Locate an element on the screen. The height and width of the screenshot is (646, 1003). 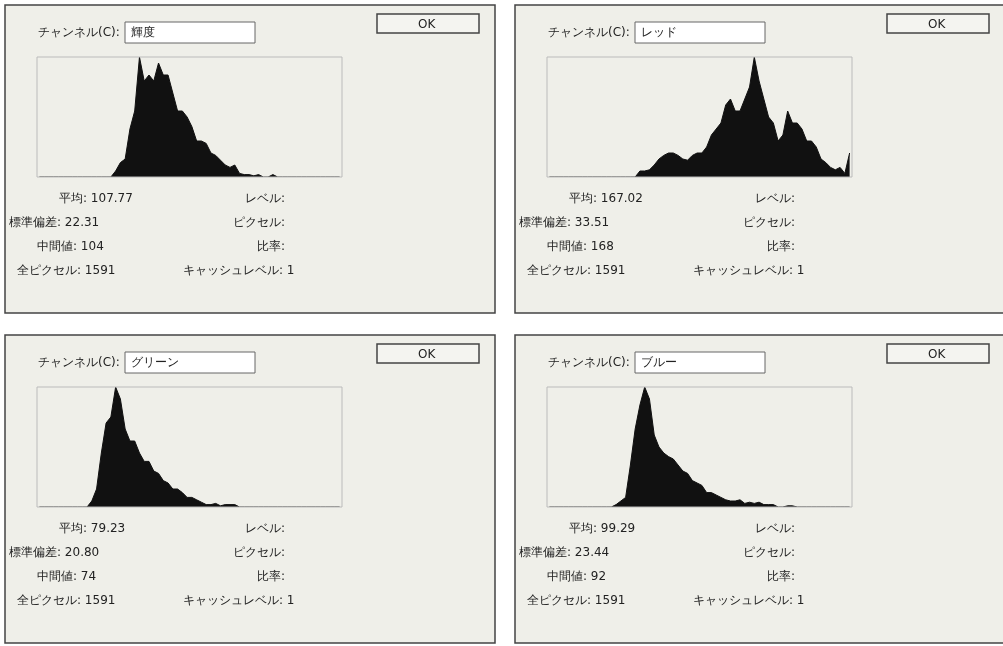
text: グリーン is located at coordinates (155, 362).